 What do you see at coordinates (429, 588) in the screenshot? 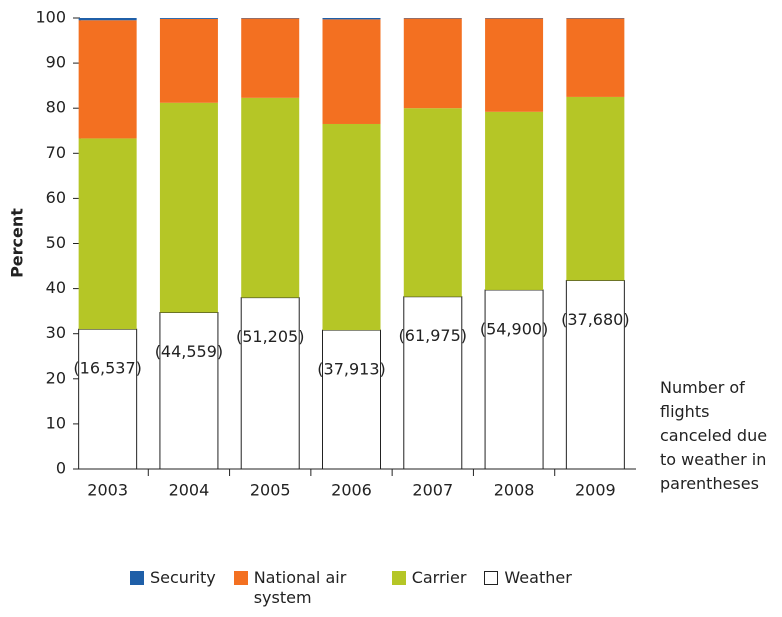
I see `legend-item: Carrier` at bounding box center [429, 588].